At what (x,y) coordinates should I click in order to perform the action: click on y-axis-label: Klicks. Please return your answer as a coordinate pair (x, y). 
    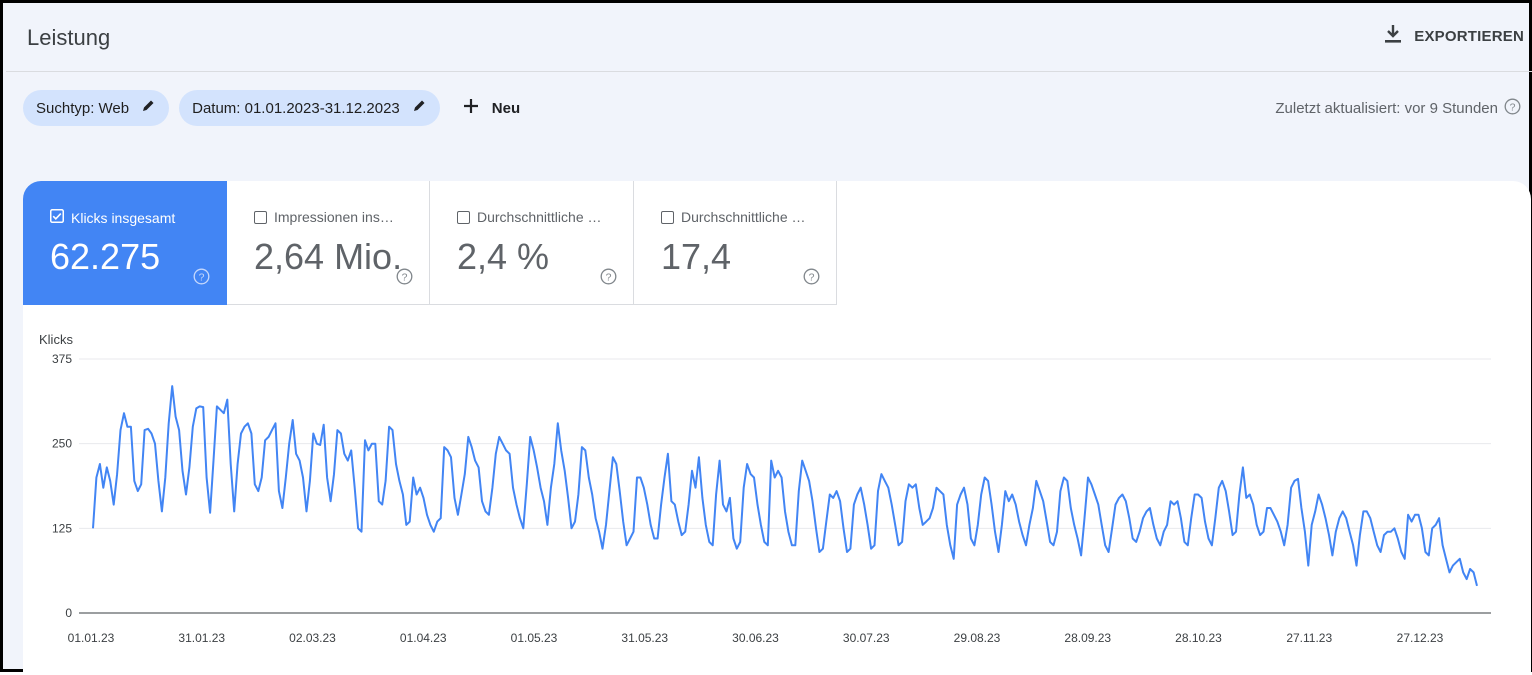
    Looking at the image, I should click on (56, 339).